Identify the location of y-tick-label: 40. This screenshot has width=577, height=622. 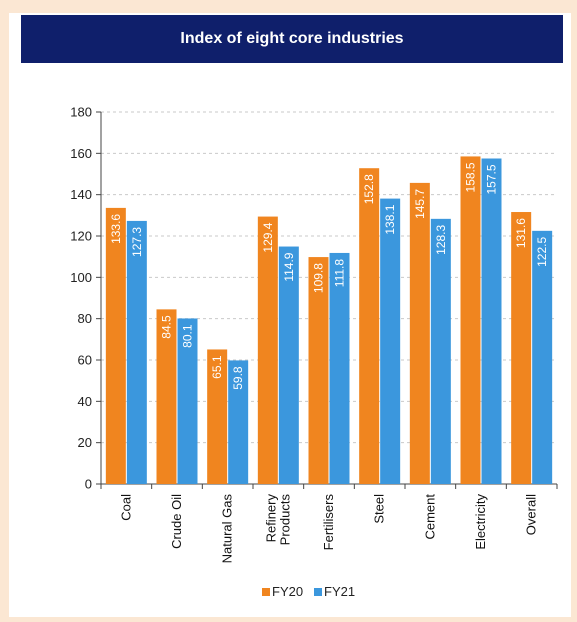
(85, 401).